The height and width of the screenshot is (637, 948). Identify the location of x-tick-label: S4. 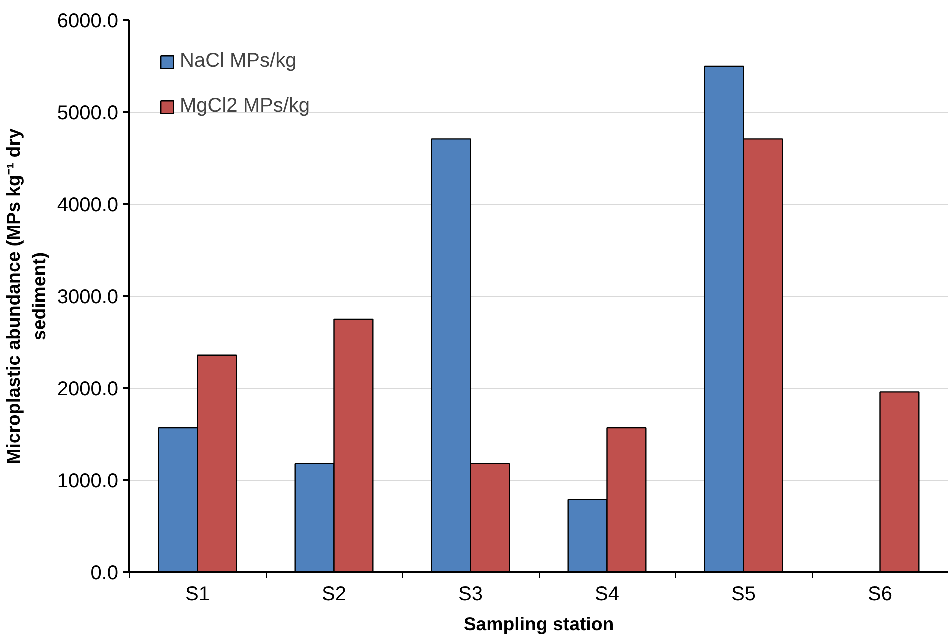
(607, 595).